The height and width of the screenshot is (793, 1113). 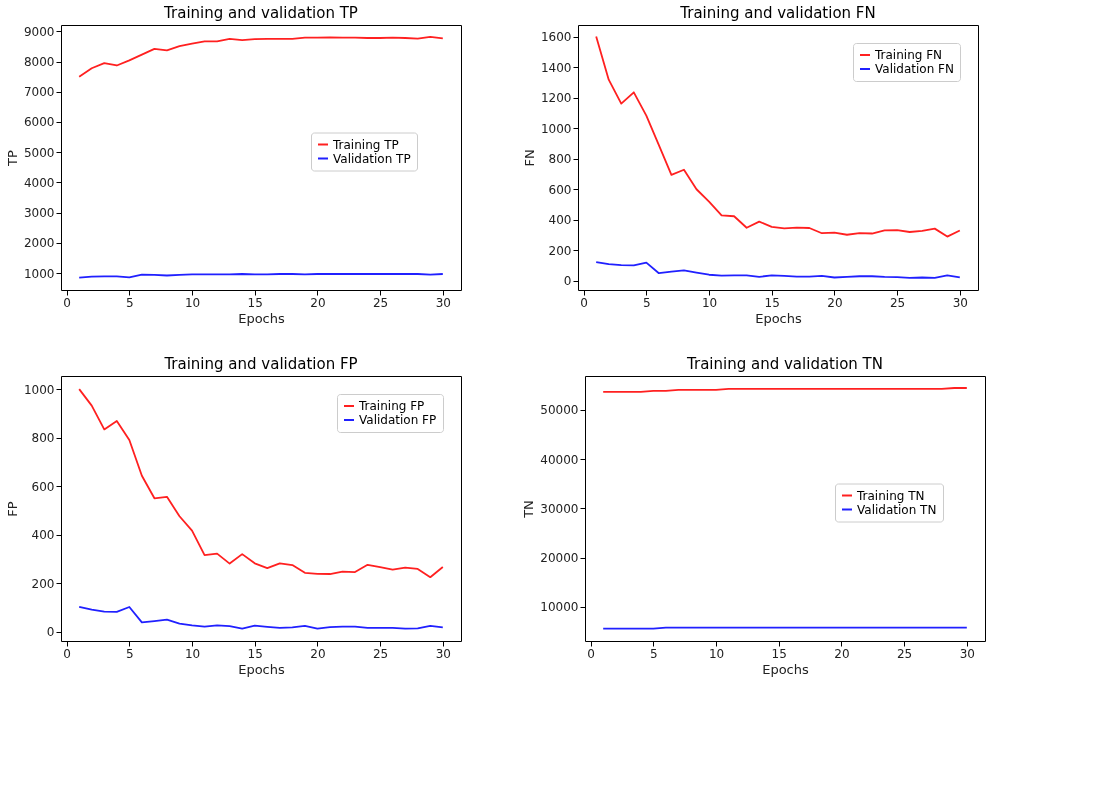 What do you see at coordinates (260, 13) in the screenshot?
I see `chart-title: Training and validation TP` at bounding box center [260, 13].